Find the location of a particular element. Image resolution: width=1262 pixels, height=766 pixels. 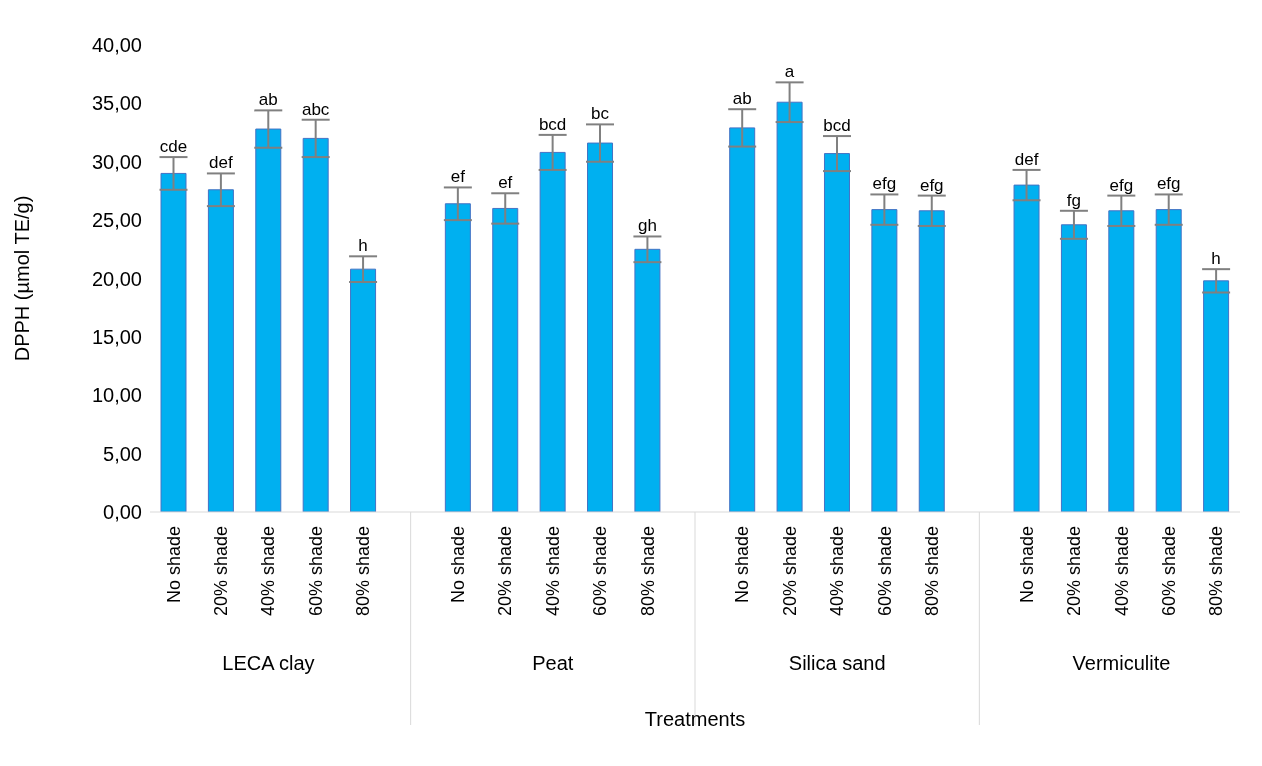

text: Vermiculite is located at coordinates (1121, 663).